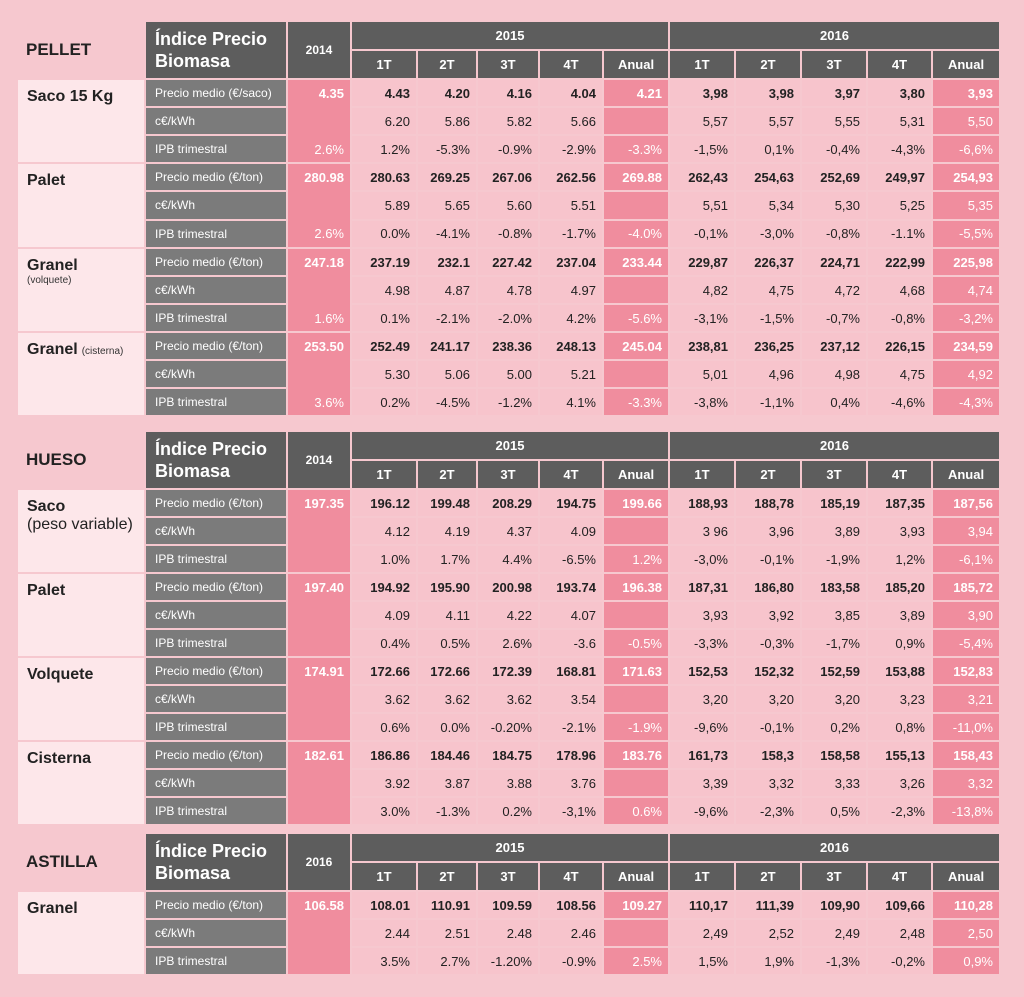 Image resolution: width=1024 pixels, height=997 pixels. I want to click on quarter-value: 194.92, so click(384, 587).